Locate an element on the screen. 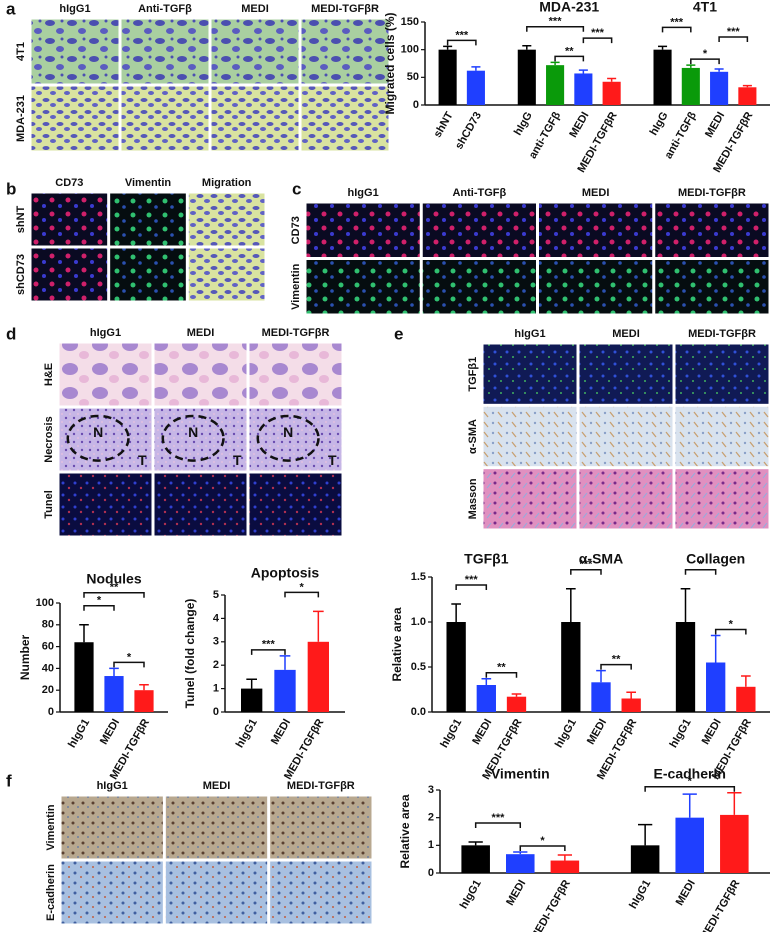 This screenshot has width=778, height=932. group-title: Collagen is located at coordinates (715, 559).